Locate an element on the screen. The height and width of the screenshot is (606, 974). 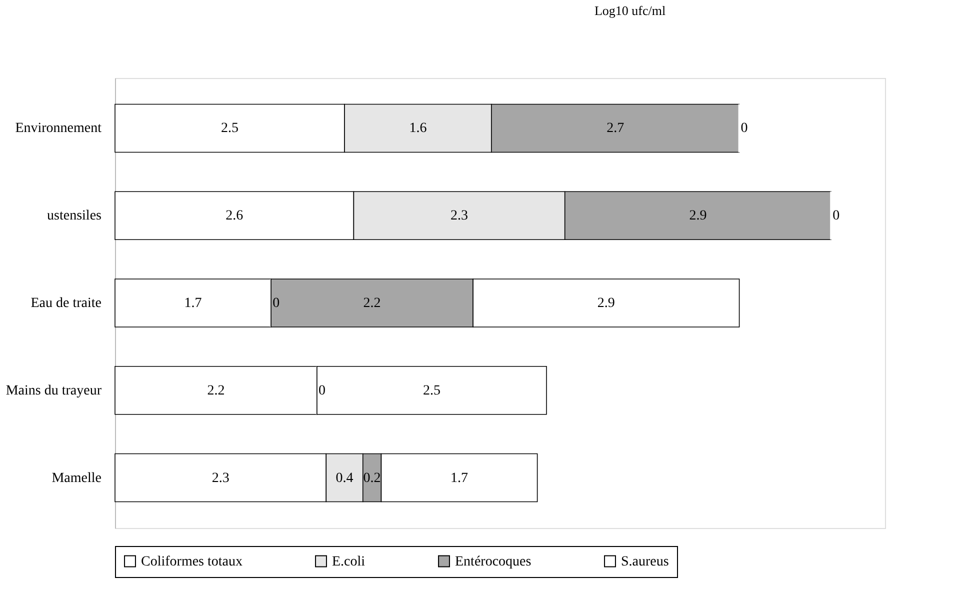
data-label: 0.2 is located at coordinates (372, 478).